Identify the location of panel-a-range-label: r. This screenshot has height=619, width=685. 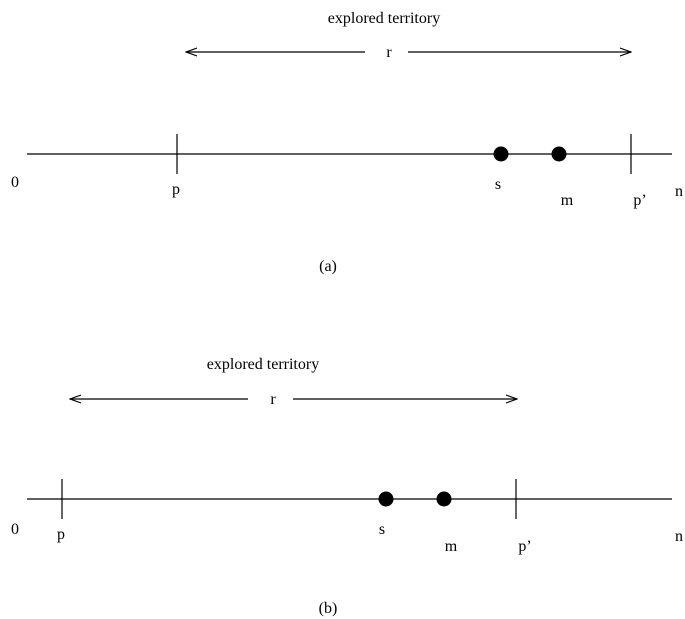
(389, 52).